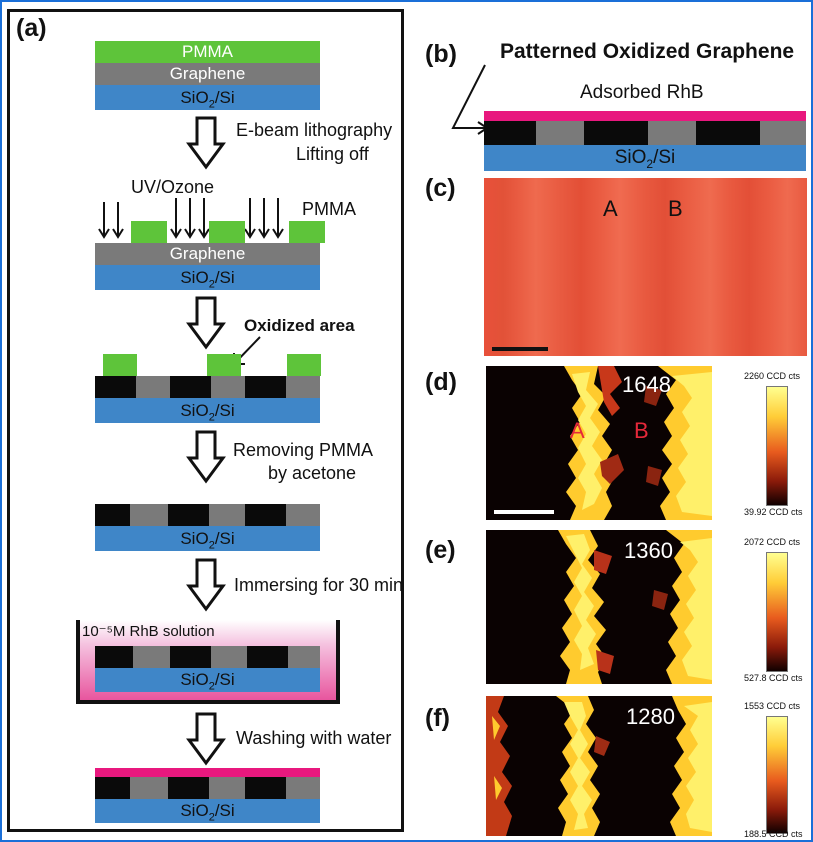  I want to click on panel-a-label: (a), so click(31, 28).